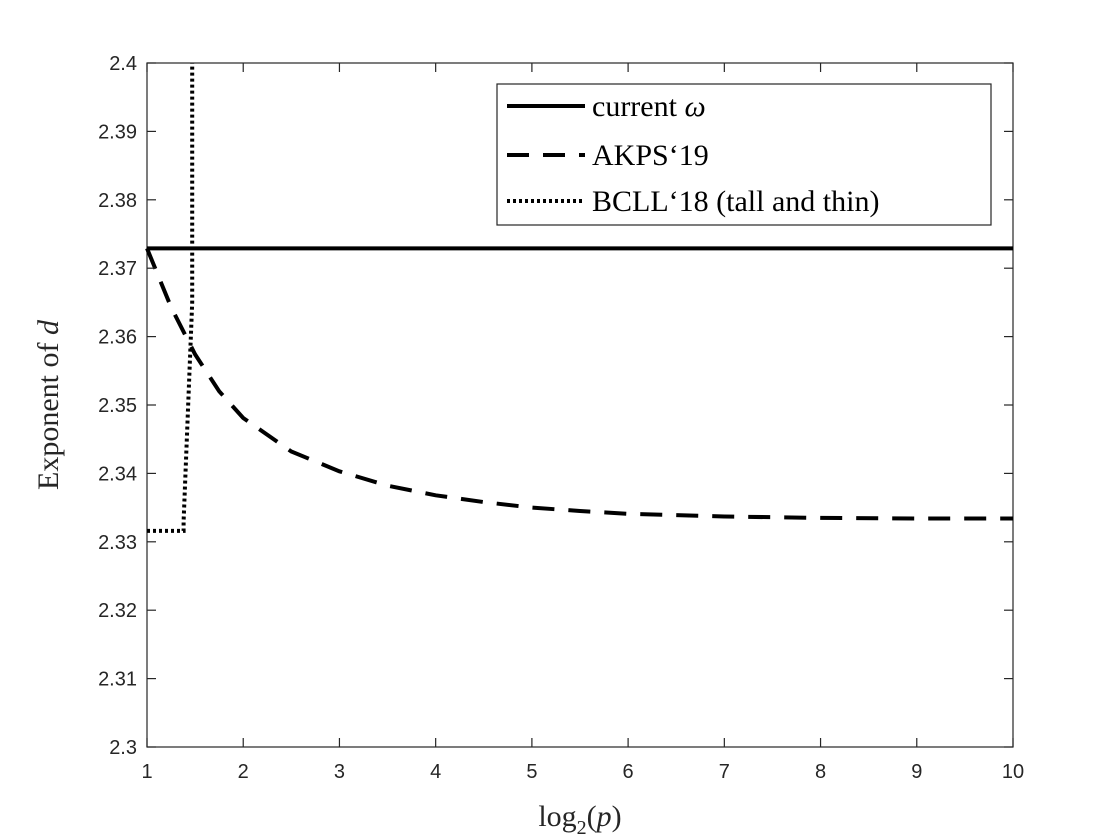 This screenshot has height=840, width=1120. Describe the element at coordinates (117, 132) in the screenshot. I see `y-tick-label: 2.39` at that location.